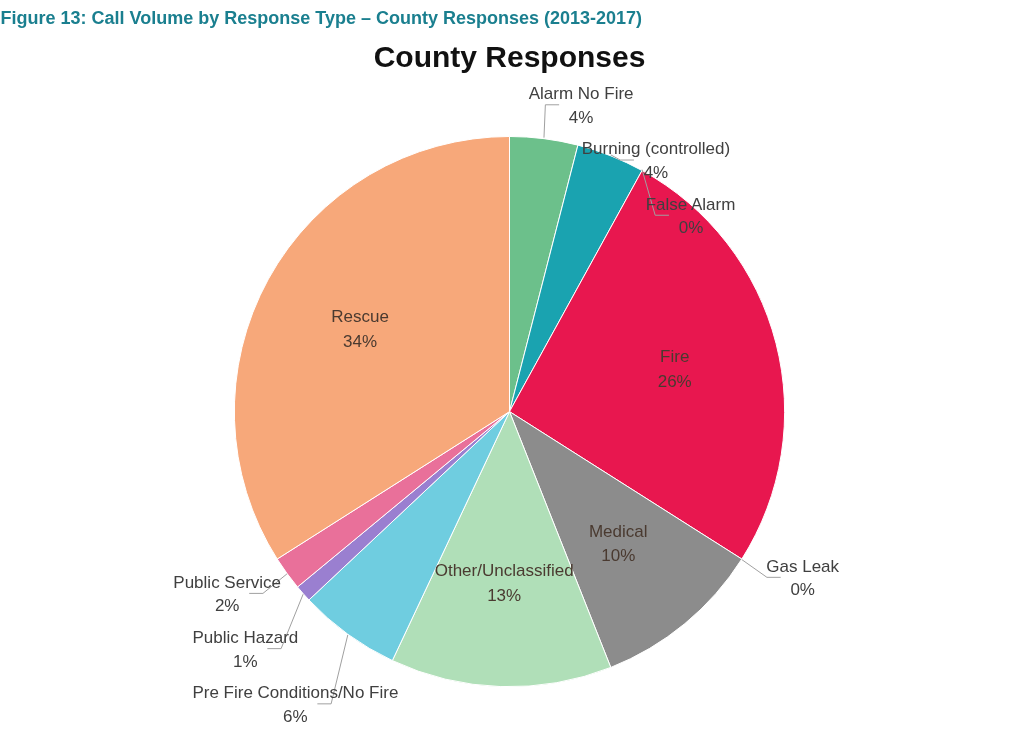  What do you see at coordinates (227, 582) in the screenshot?
I see `slice-label: Public Service` at bounding box center [227, 582].